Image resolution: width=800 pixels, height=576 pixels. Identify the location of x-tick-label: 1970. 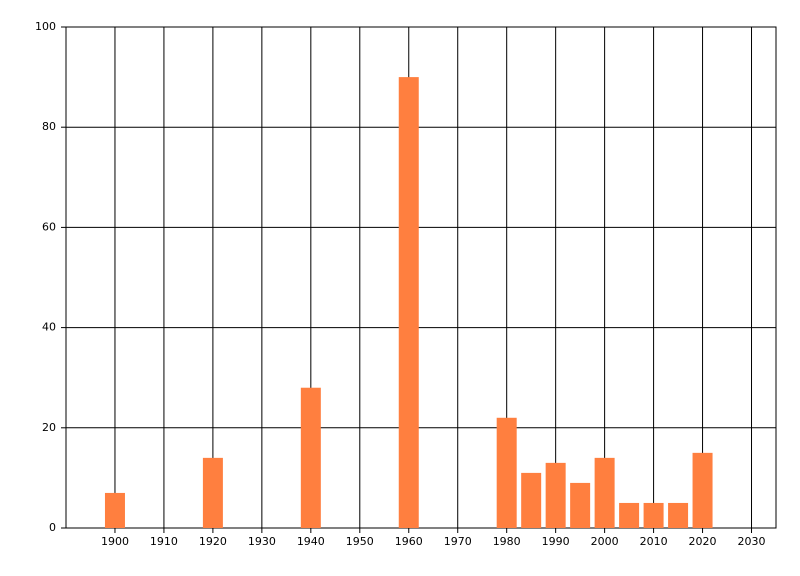
(458, 541).